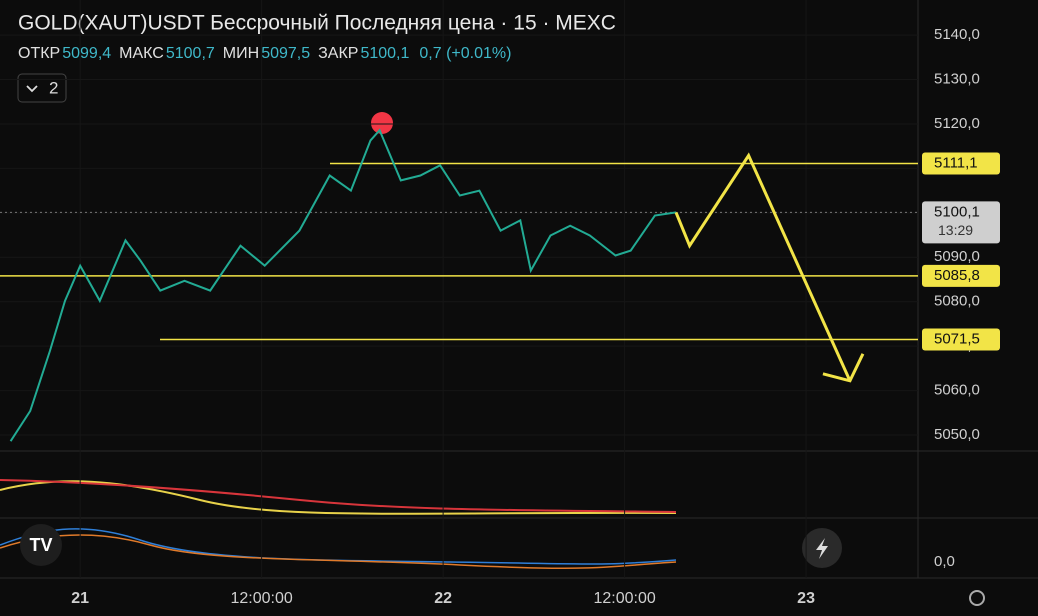 The image size is (1038, 616). I want to click on chevron, so click(32, 89).